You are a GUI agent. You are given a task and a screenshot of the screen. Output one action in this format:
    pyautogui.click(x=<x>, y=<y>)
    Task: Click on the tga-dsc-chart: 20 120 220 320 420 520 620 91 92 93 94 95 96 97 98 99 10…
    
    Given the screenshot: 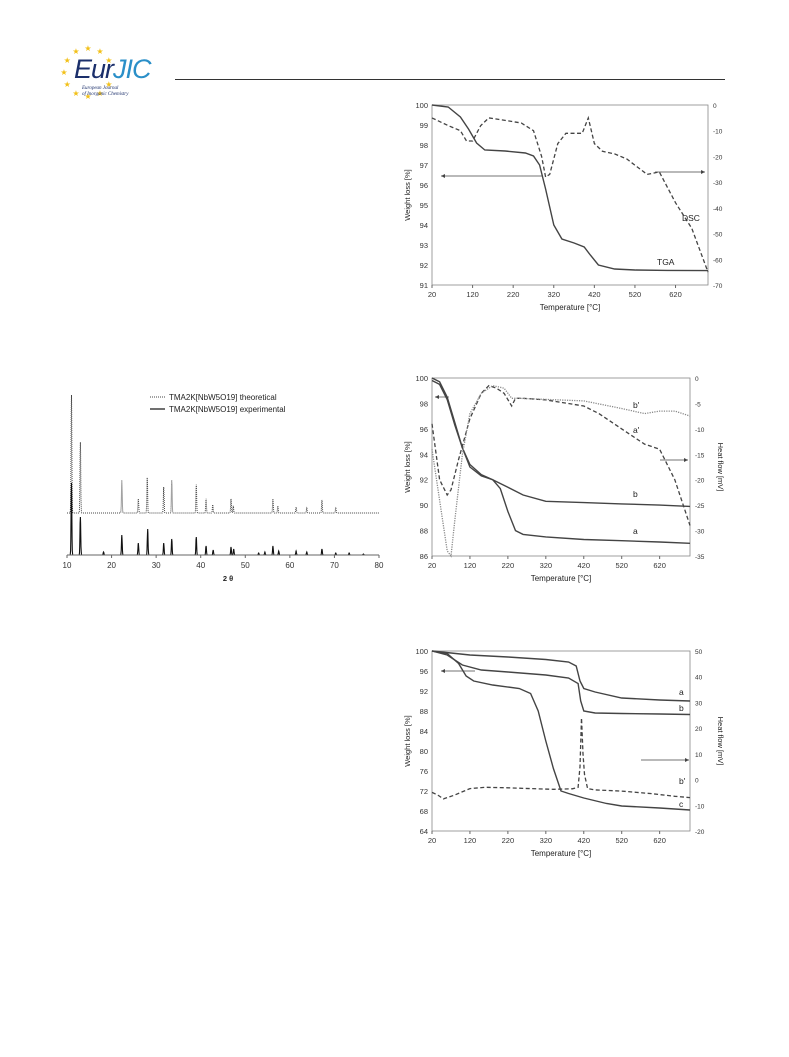 What is the action you would take?
    pyautogui.click(x=563, y=206)
    